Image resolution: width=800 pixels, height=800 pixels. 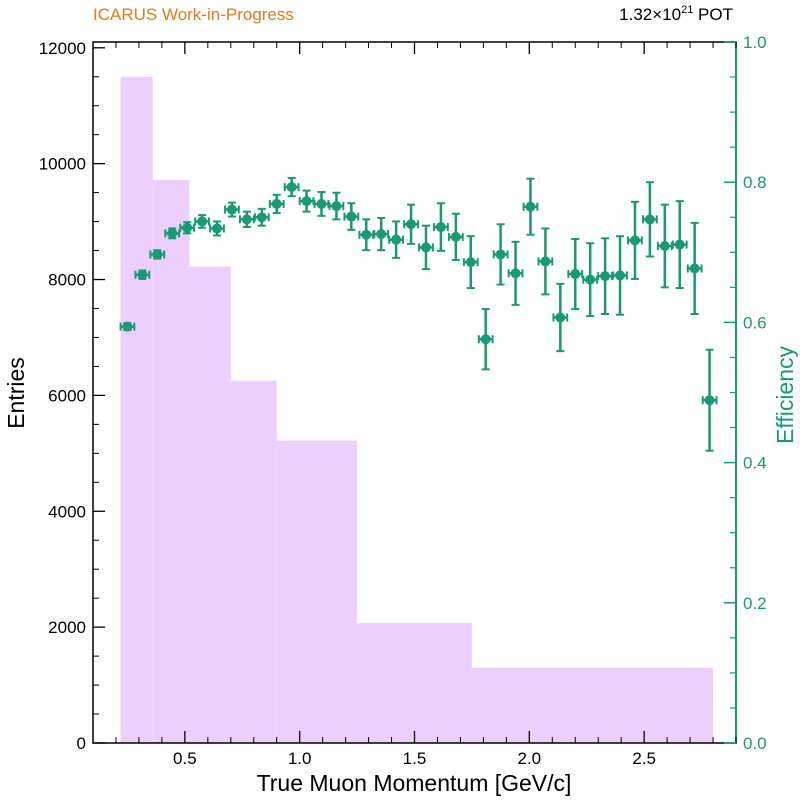 What do you see at coordinates (16, 393) in the screenshot?
I see `y-axis-title: Entries` at bounding box center [16, 393].